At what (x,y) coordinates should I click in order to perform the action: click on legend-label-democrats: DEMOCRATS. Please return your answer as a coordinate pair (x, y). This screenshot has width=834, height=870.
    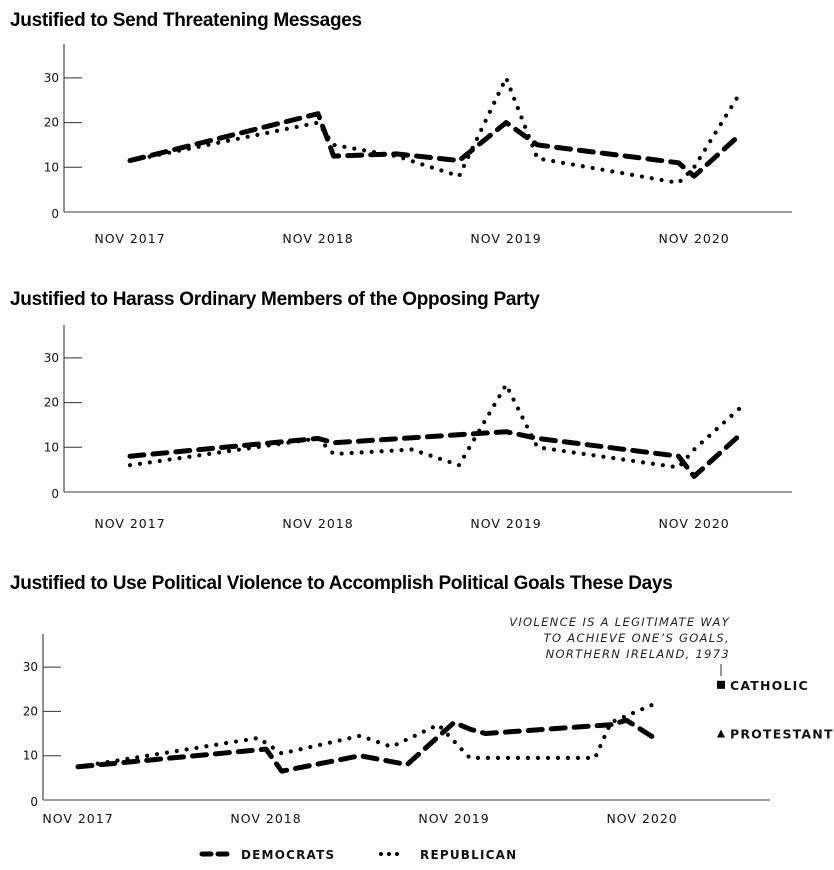
    Looking at the image, I should click on (288, 855).